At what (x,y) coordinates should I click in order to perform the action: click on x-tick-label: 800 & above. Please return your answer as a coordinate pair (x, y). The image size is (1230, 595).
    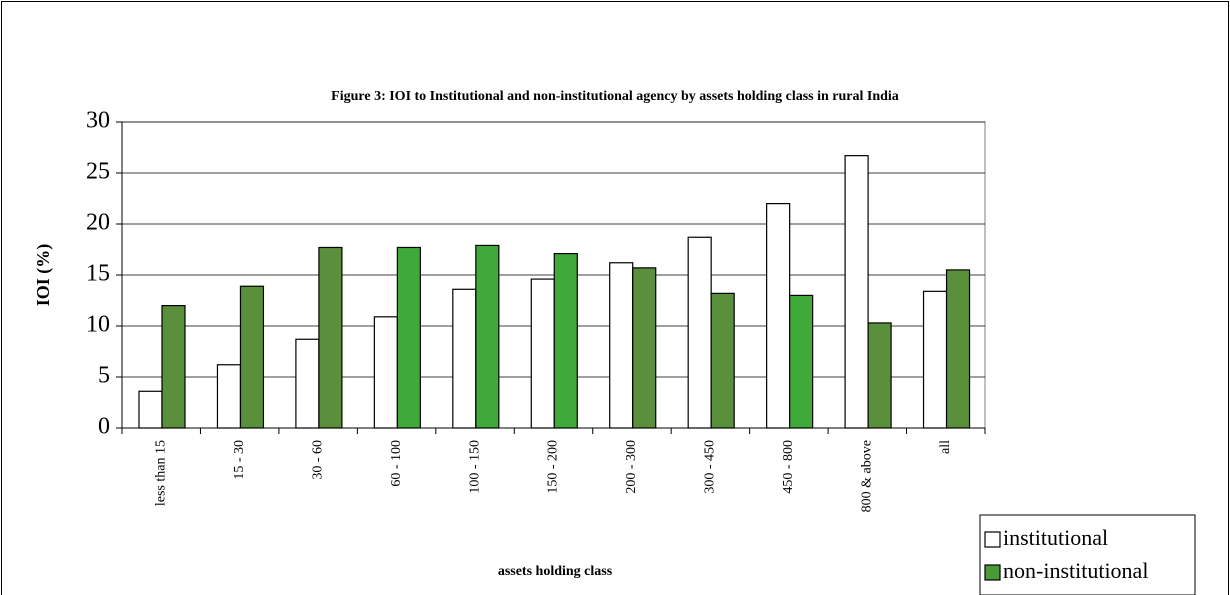
    Looking at the image, I should click on (867, 476).